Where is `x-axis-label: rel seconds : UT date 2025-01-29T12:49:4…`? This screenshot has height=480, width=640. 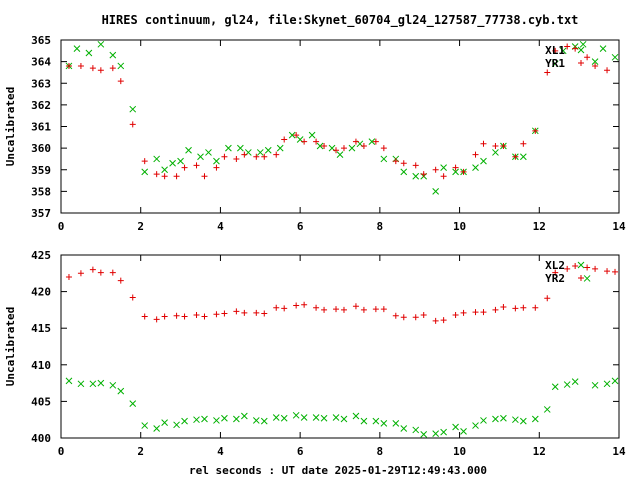 x-axis-label: rel seconds : UT date 2025-01-29T12:49:4… is located at coordinates (338, 470).